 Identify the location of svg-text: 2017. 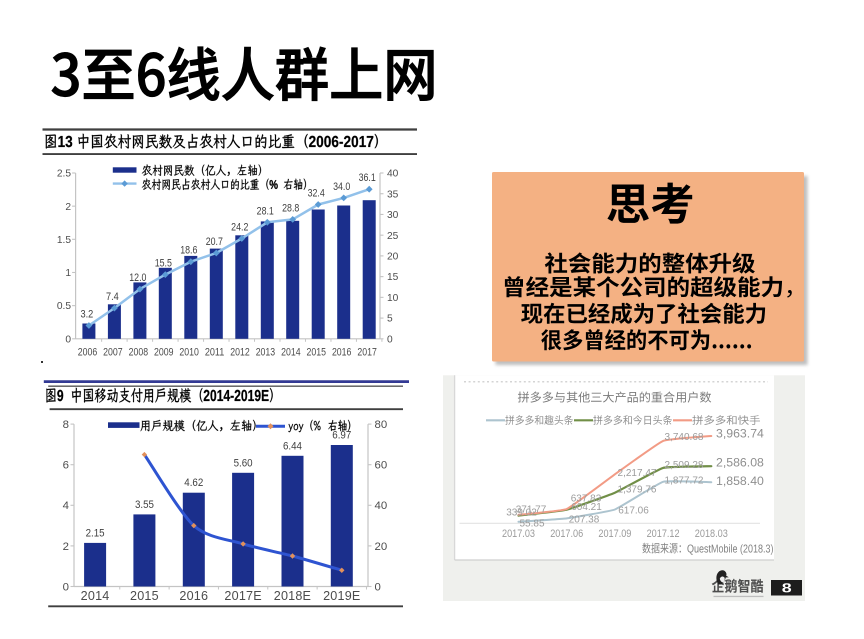
(367, 352).